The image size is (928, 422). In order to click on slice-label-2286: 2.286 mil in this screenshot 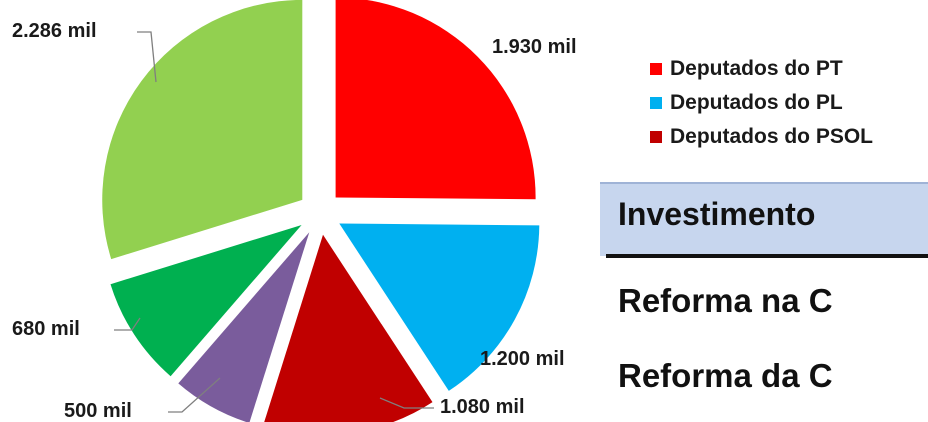, I will do `click(54, 31)`.